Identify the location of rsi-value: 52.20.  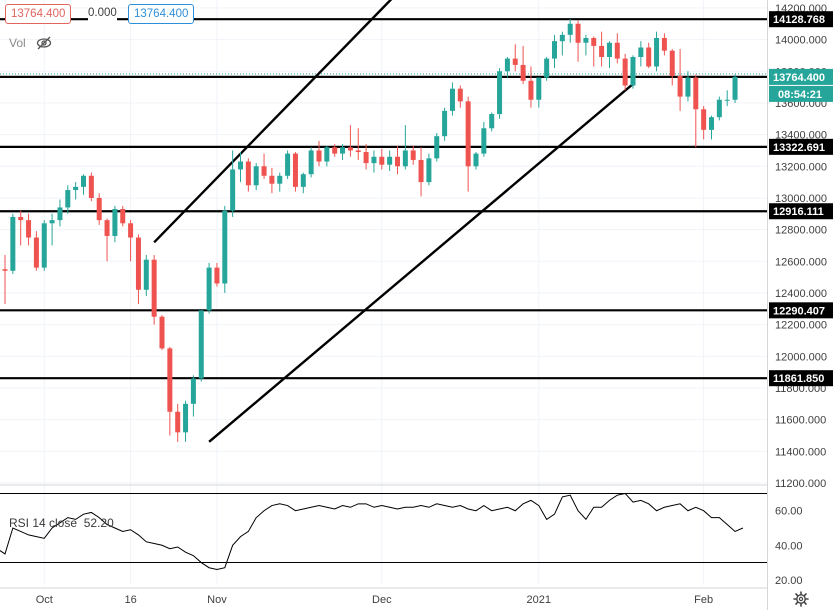
(98, 523).